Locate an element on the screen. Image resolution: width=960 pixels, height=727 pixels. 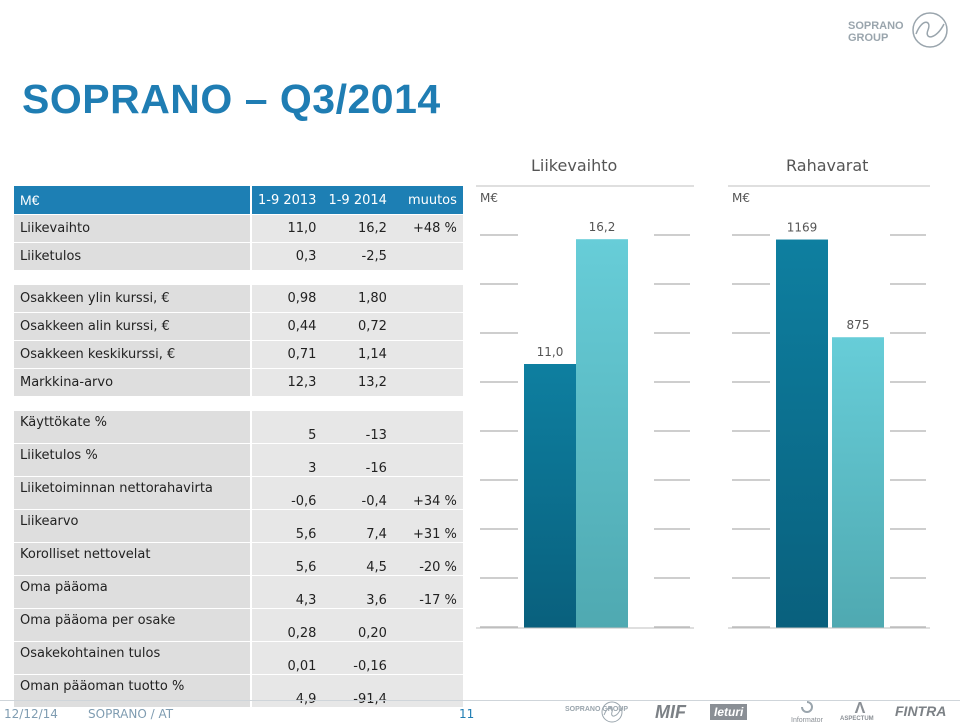
value-2013: 5,6 is located at coordinates (287, 525).